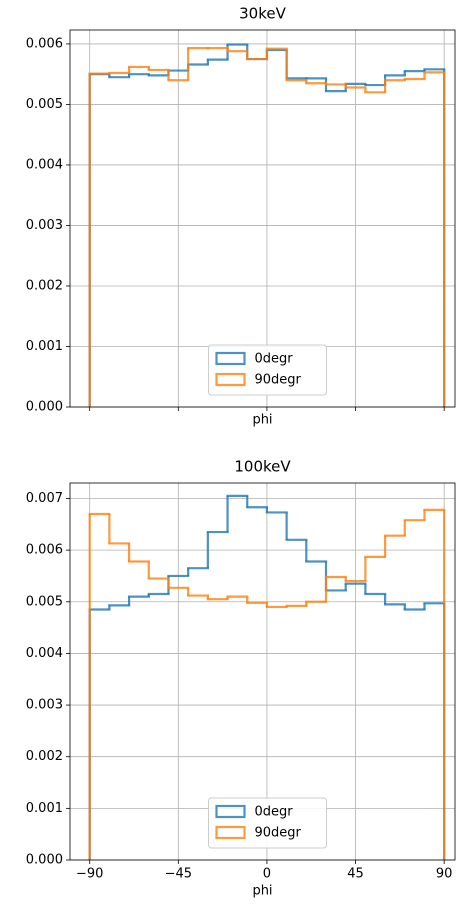 Image resolution: width=458 pixels, height=911 pixels. Describe the element at coordinates (355, 874) in the screenshot. I see `x-tick-label: 45` at that location.